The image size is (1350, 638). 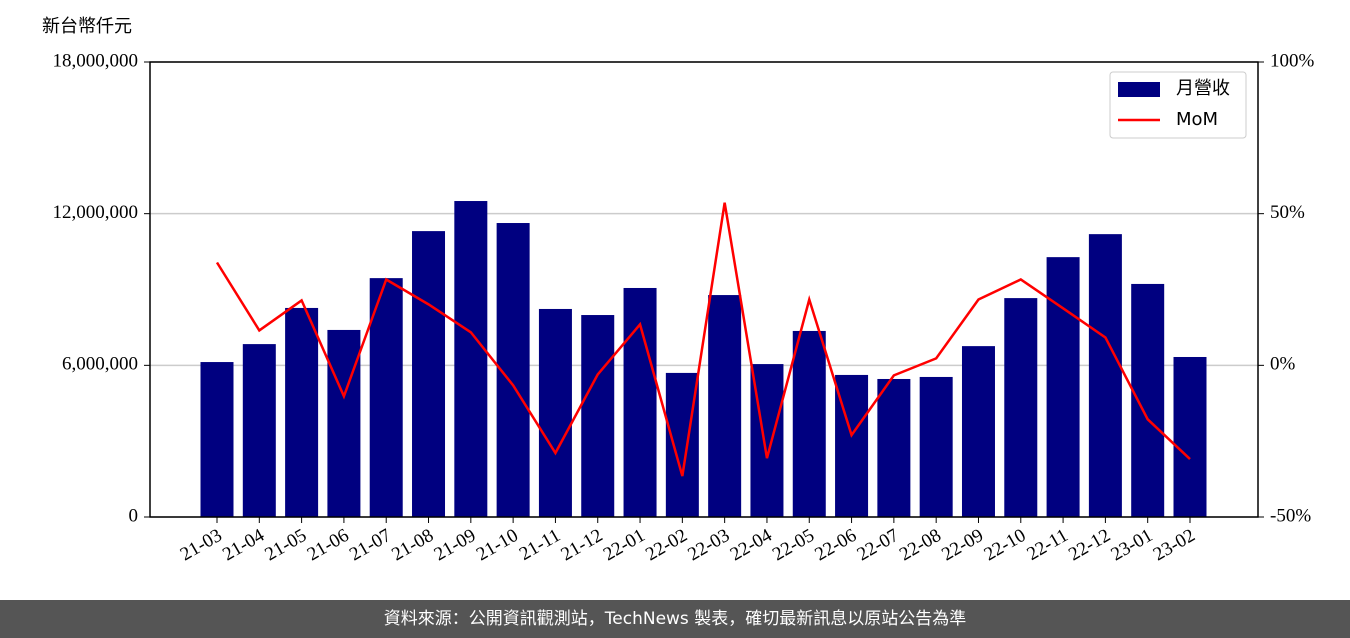 What do you see at coordinates (1089, 545) in the screenshot?
I see `x-tick-label: 22-12` at bounding box center [1089, 545].